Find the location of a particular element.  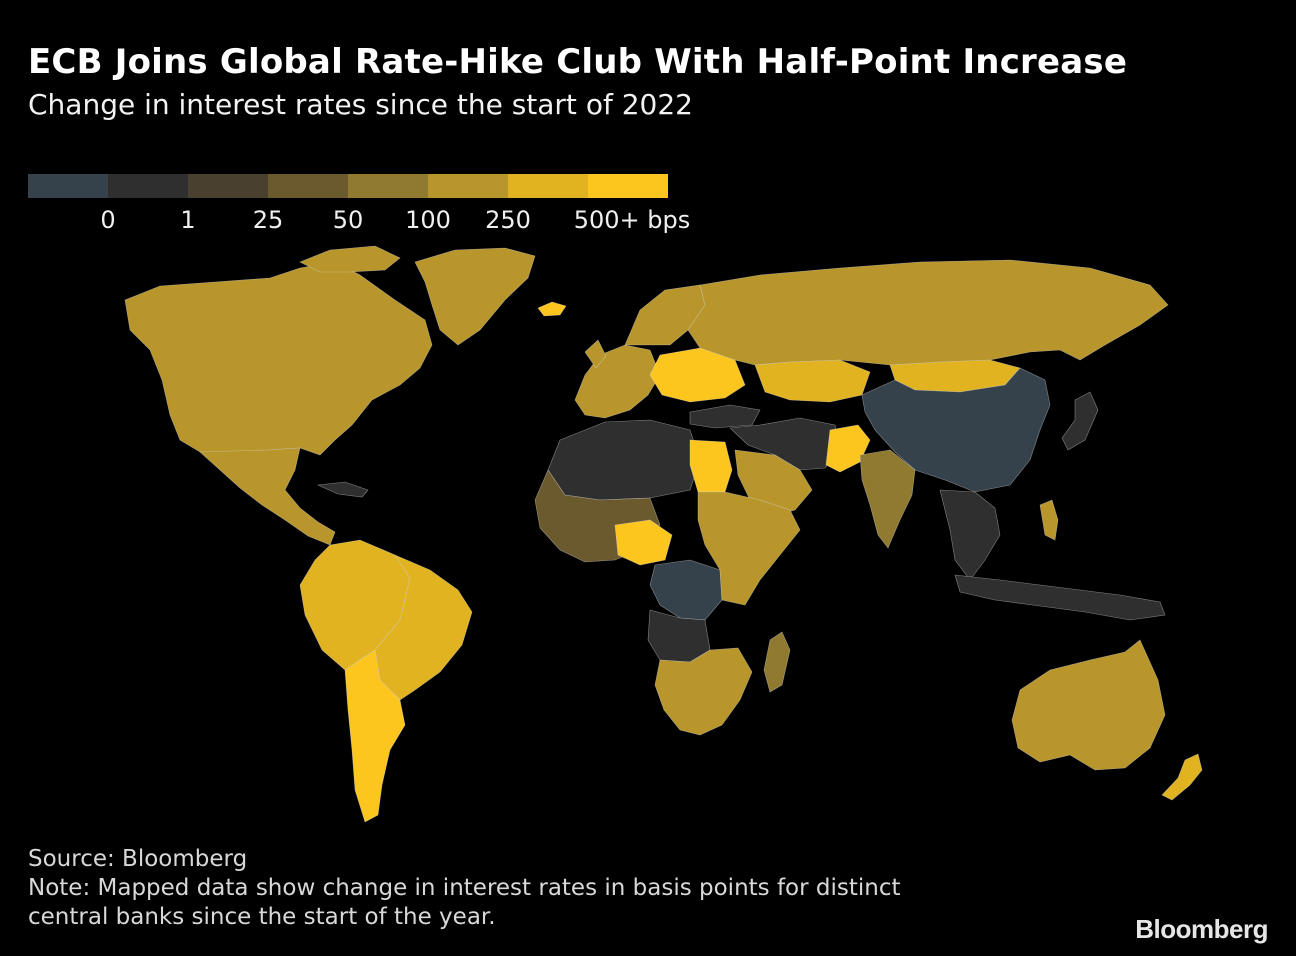

legend-color-bar is located at coordinates (348, 186).